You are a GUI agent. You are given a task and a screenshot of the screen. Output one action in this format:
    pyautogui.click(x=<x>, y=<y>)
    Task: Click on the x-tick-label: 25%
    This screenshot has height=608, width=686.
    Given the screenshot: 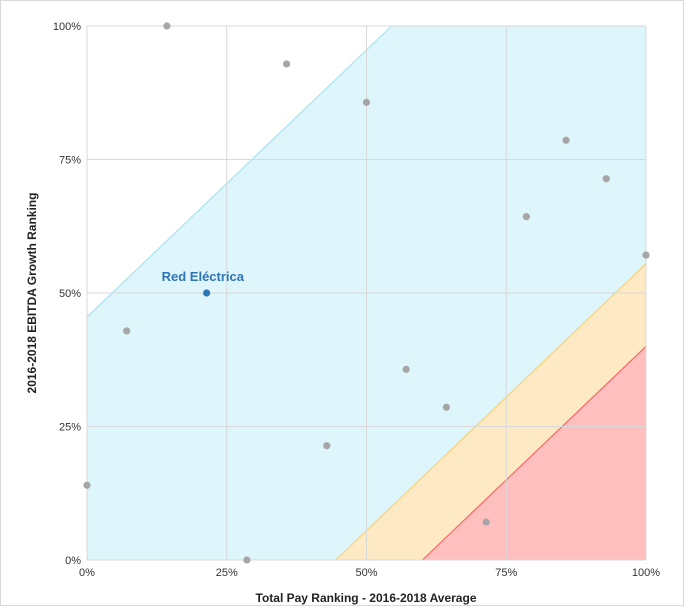 What is the action you would take?
    pyautogui.click(x=227, y=573)
    